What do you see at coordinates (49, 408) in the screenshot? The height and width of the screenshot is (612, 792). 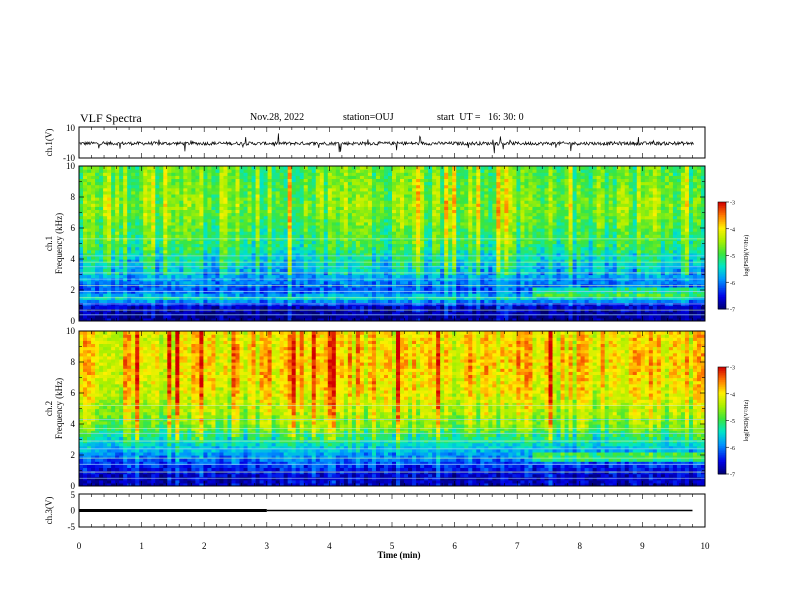 I see `y-axis-label: ch.2` at bounding box center [49, 408].